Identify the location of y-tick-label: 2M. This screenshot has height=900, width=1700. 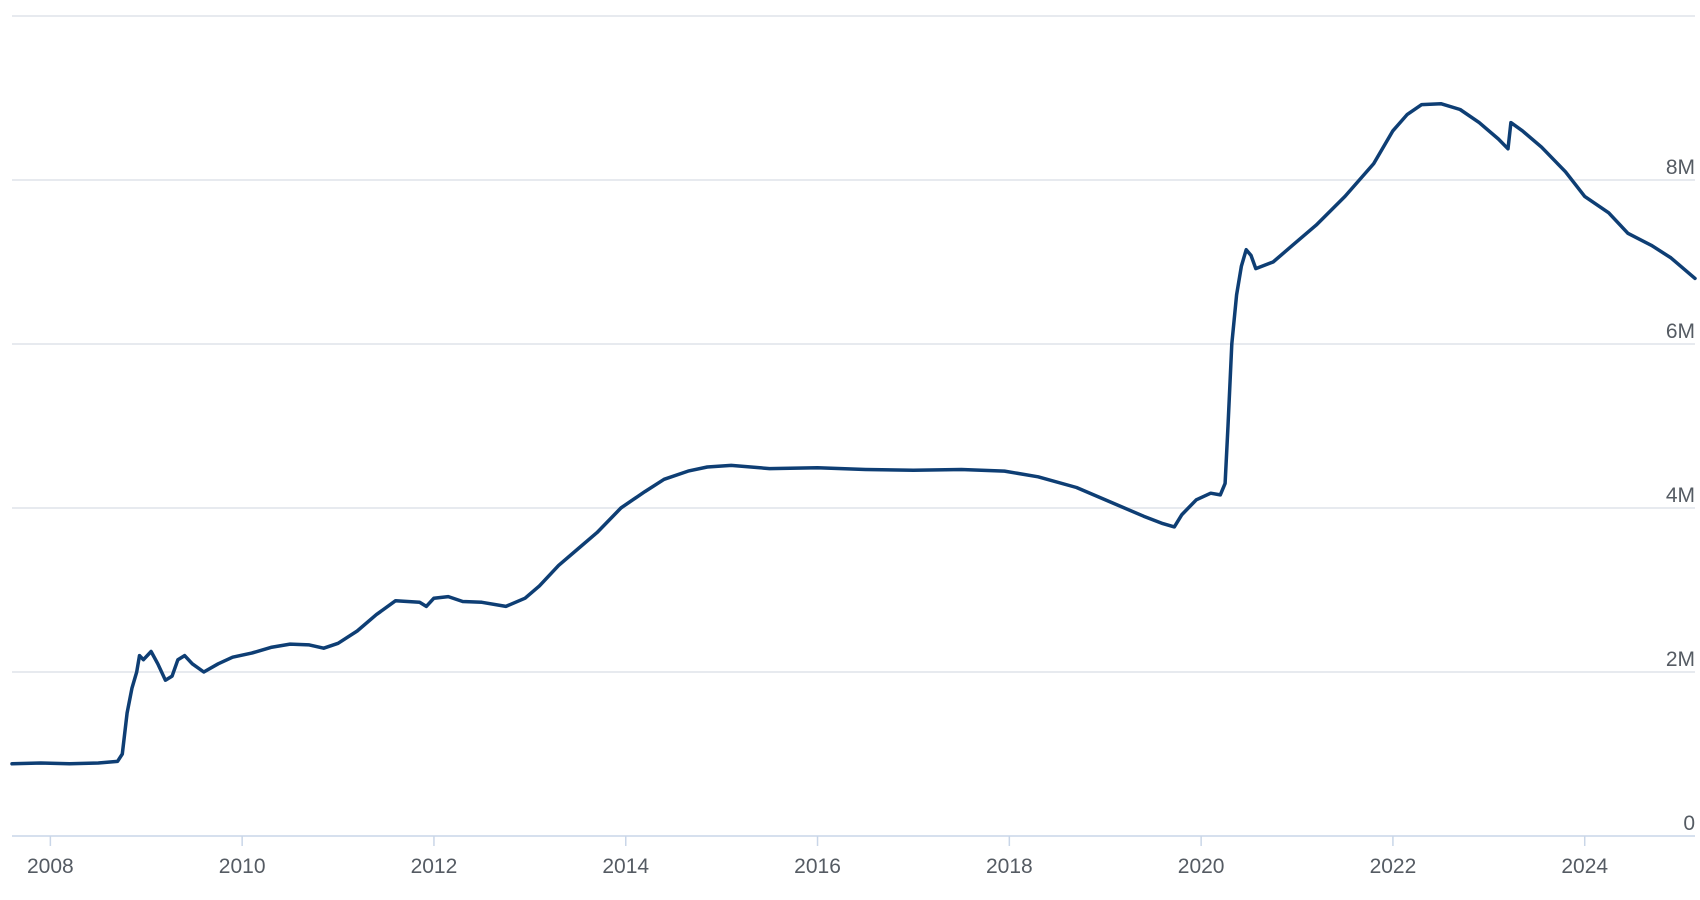
(1680, 659).